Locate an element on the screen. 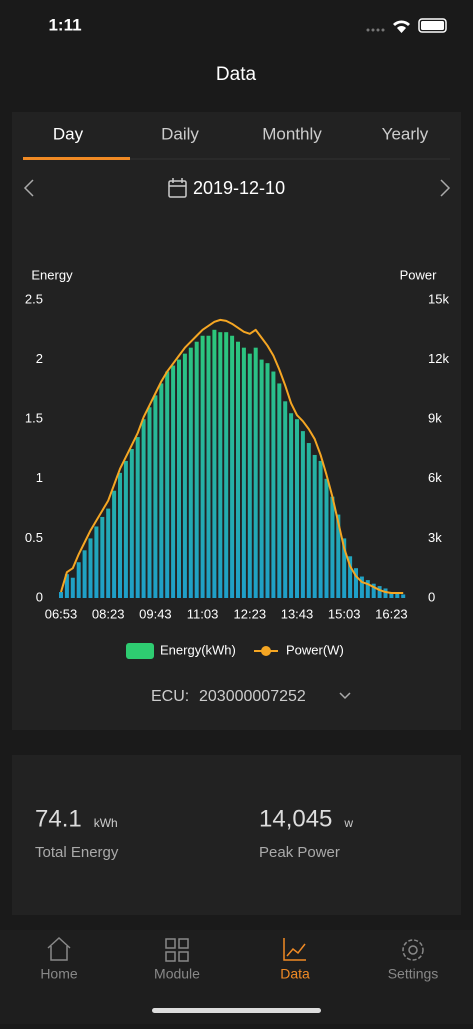 The image size is (473, 1029). tab: Yearly is located at coordinates (405, 133).